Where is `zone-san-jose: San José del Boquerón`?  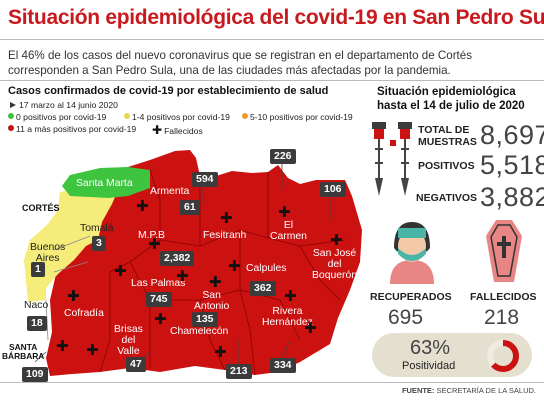 zone-san-jose: San José del Boquerón is located at coordinates (334, 264).